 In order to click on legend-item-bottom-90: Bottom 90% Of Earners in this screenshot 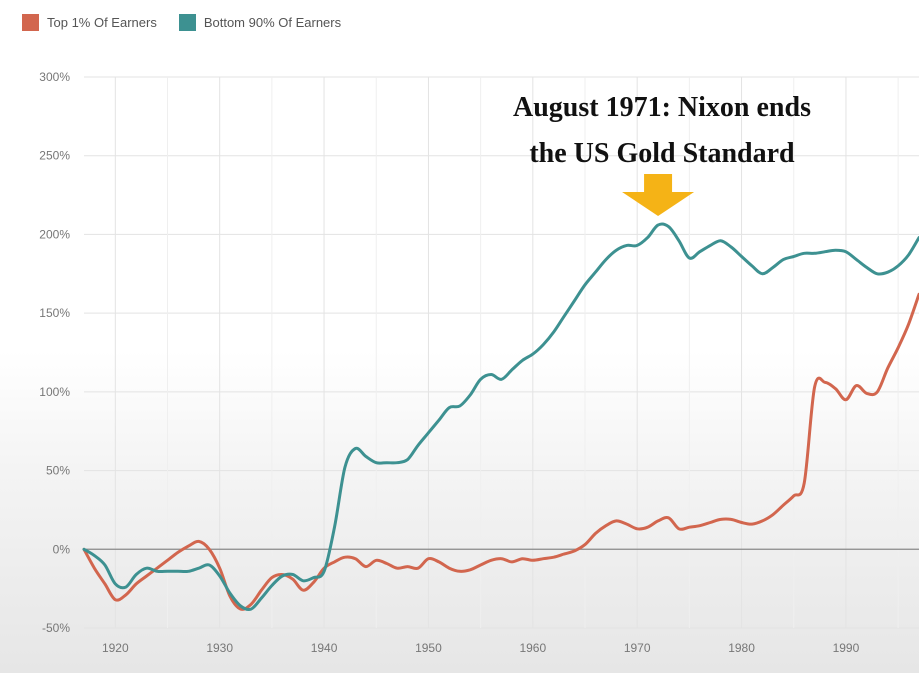, I will do `click(260, 22)`.